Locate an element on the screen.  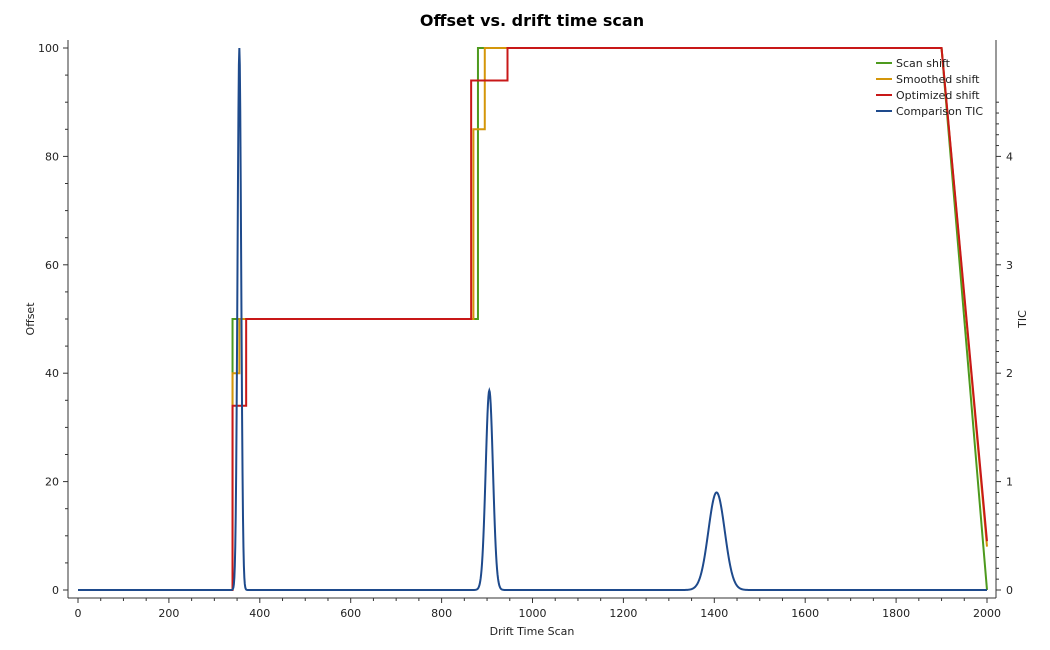
y2-axis-label: TIC is located at coordinates (1022, 319).